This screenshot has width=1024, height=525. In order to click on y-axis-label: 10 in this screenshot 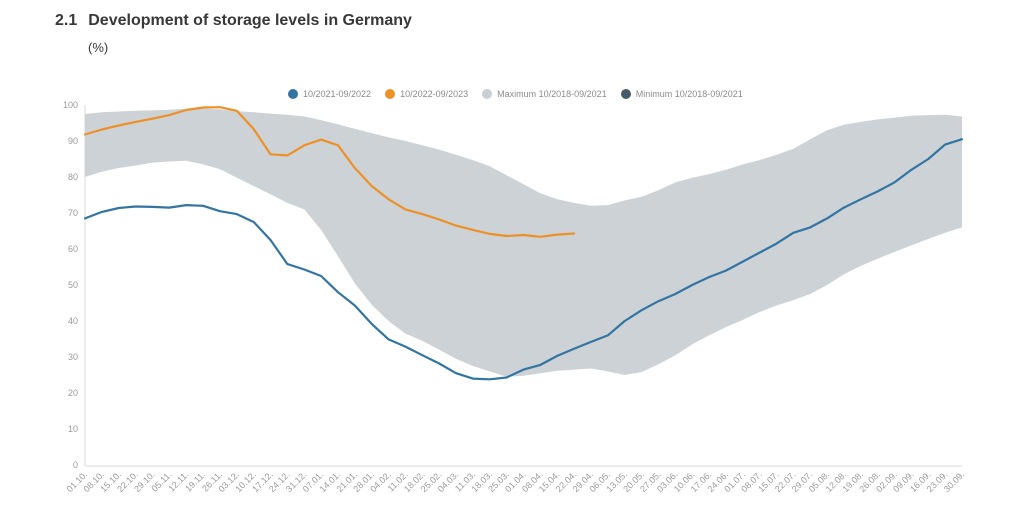, I will do `click(73, 429)`.